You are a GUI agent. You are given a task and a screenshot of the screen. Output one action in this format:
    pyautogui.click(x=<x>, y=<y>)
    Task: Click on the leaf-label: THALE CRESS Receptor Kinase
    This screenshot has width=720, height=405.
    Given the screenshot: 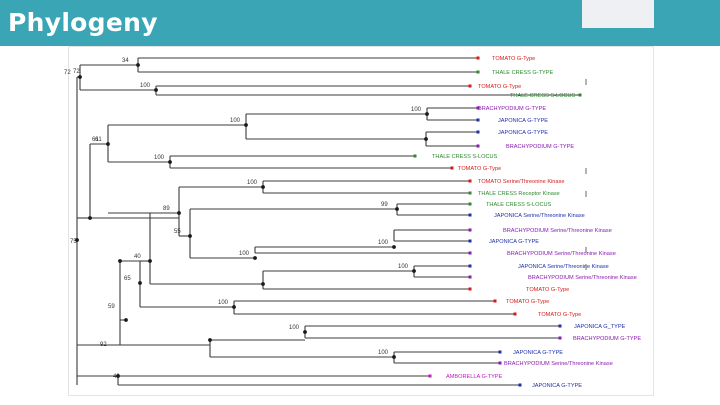 What is the action you would take?
    pyautogui.click(x=519, y=194)
    